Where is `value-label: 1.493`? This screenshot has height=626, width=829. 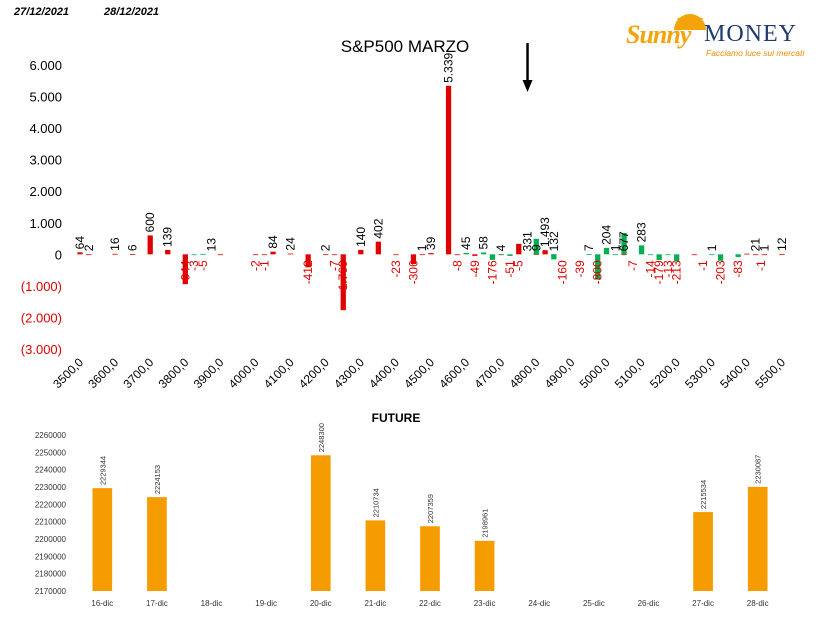 value-label: 1.493 is located at coordinates (545, 232).